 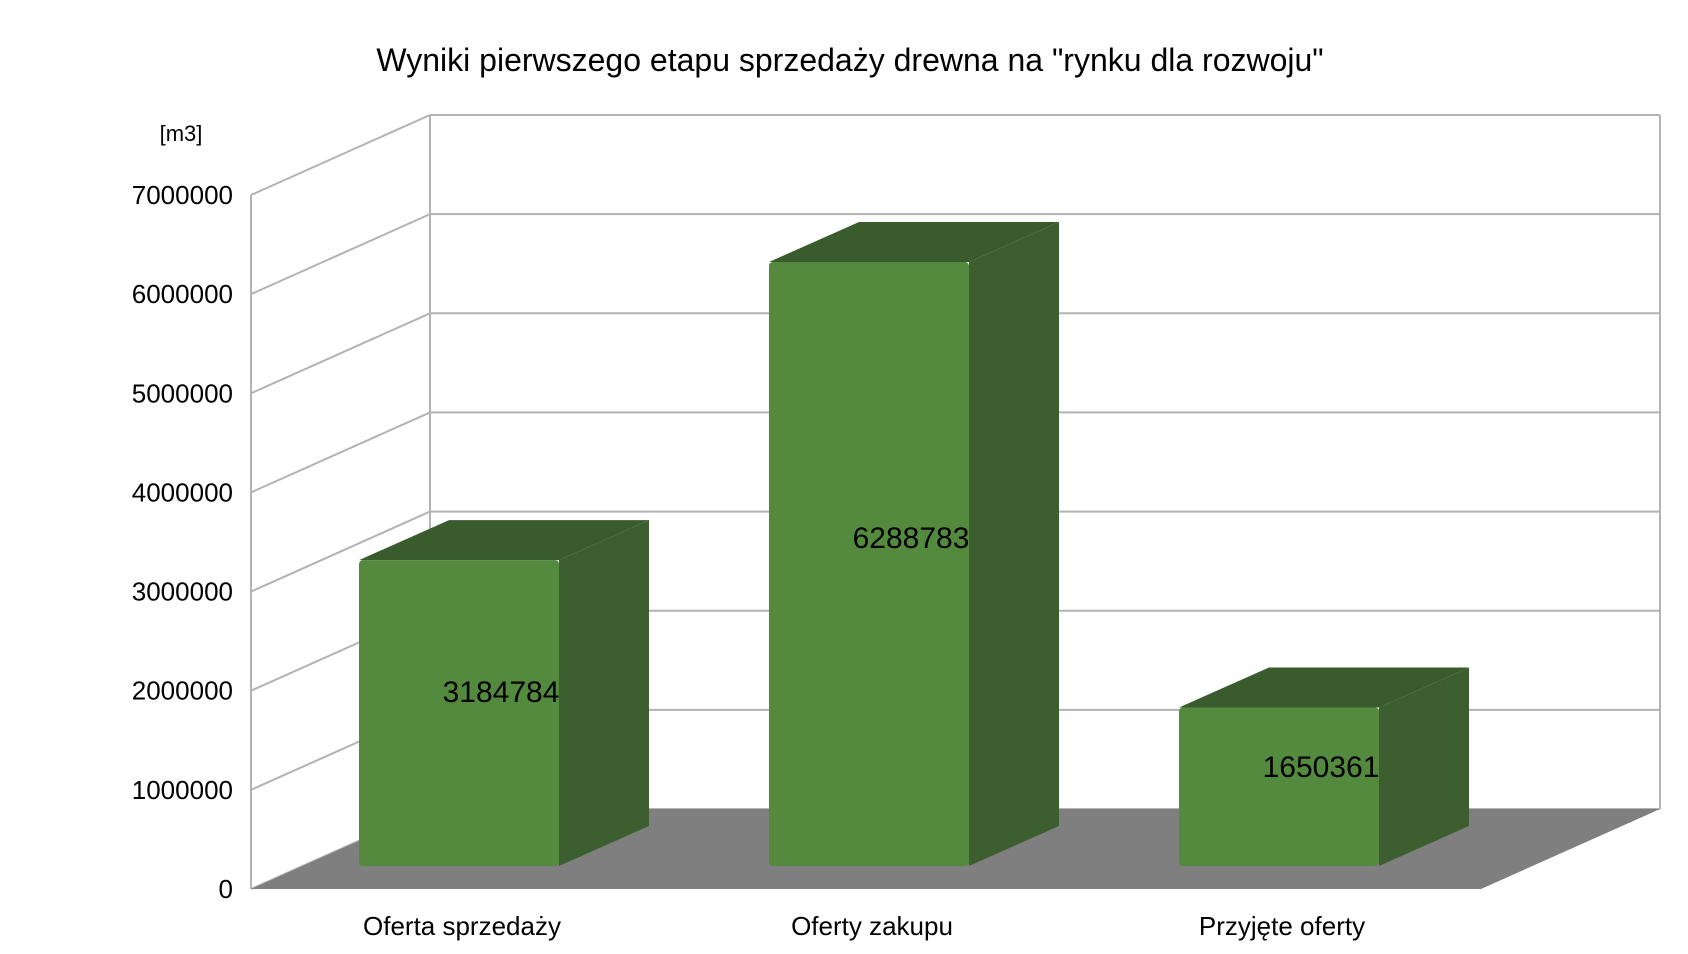 I want to click on y-tick-label: 4000000, so click(x=182, y=492).